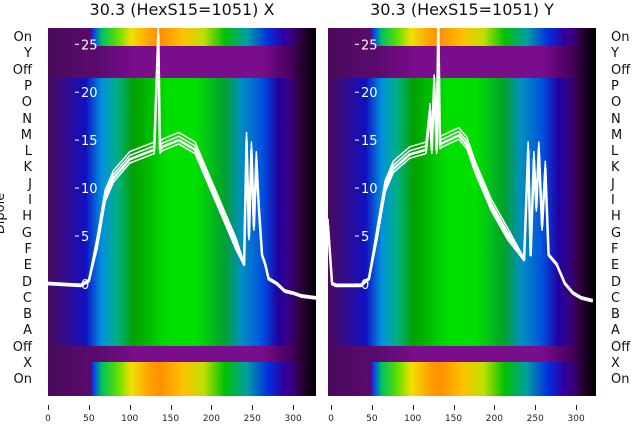 The width and height of the screenshot is (640, 440). I want to click on panel-title-x: 30.3 (HexS15=1051) X, so click(182, 9).